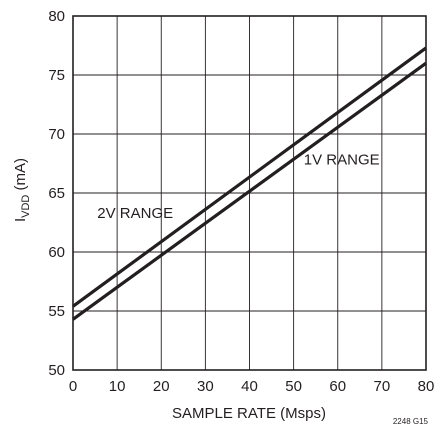 The image size is (436, 425). I want to click on y-tick-label: 70, so click(56, 134).